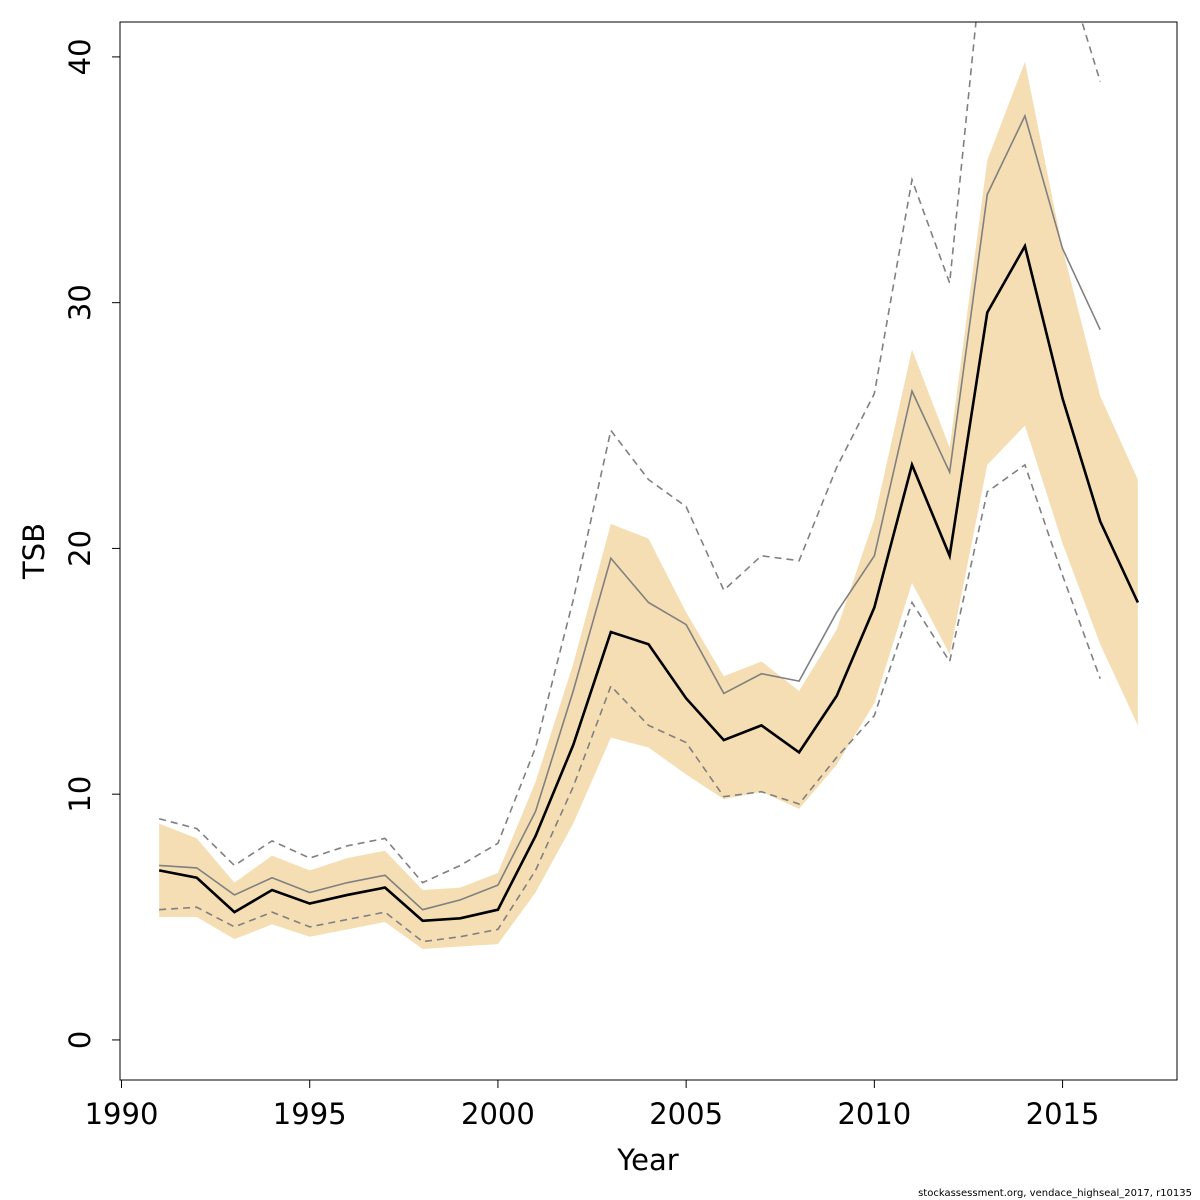 The height and width of the screenshot is (1200, 1200). I want to click on x-axis-label: Year, so click(647, 1160).